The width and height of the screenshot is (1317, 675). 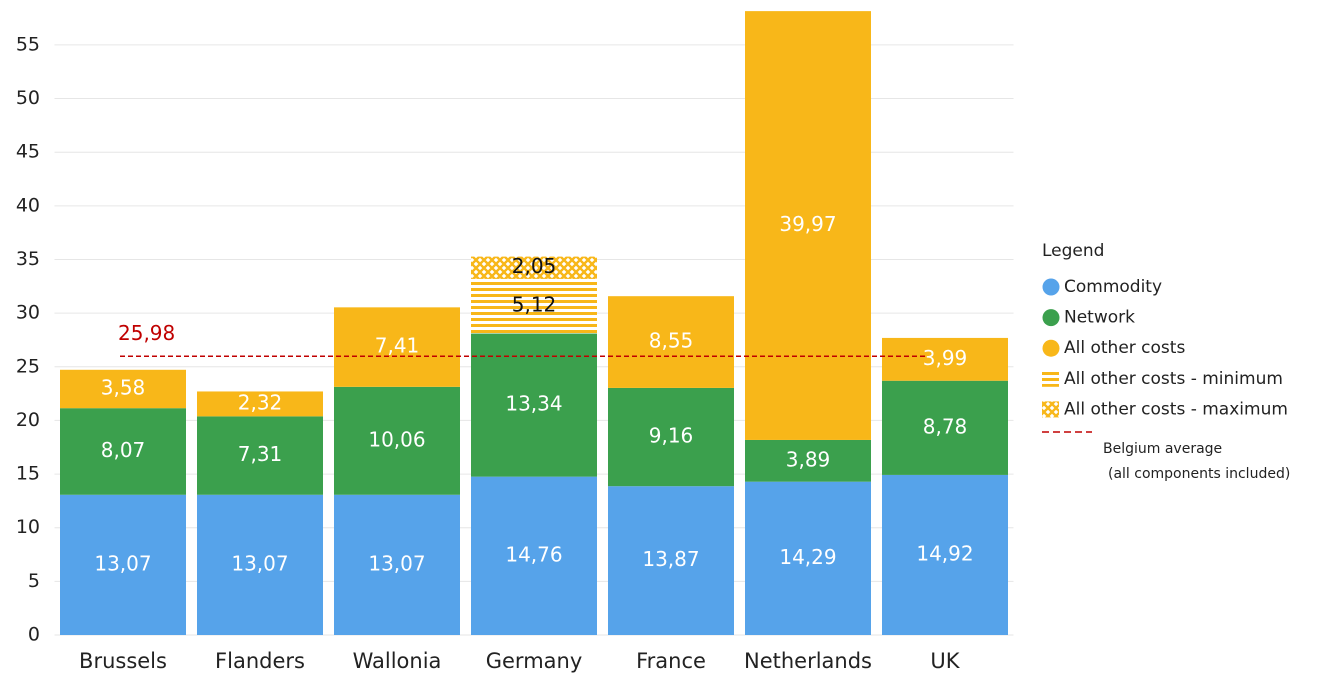 What do you see at coordinates (28, 420) in the screenshot?
I see `y-tick-label: 20` at bounding box center [28, 420].